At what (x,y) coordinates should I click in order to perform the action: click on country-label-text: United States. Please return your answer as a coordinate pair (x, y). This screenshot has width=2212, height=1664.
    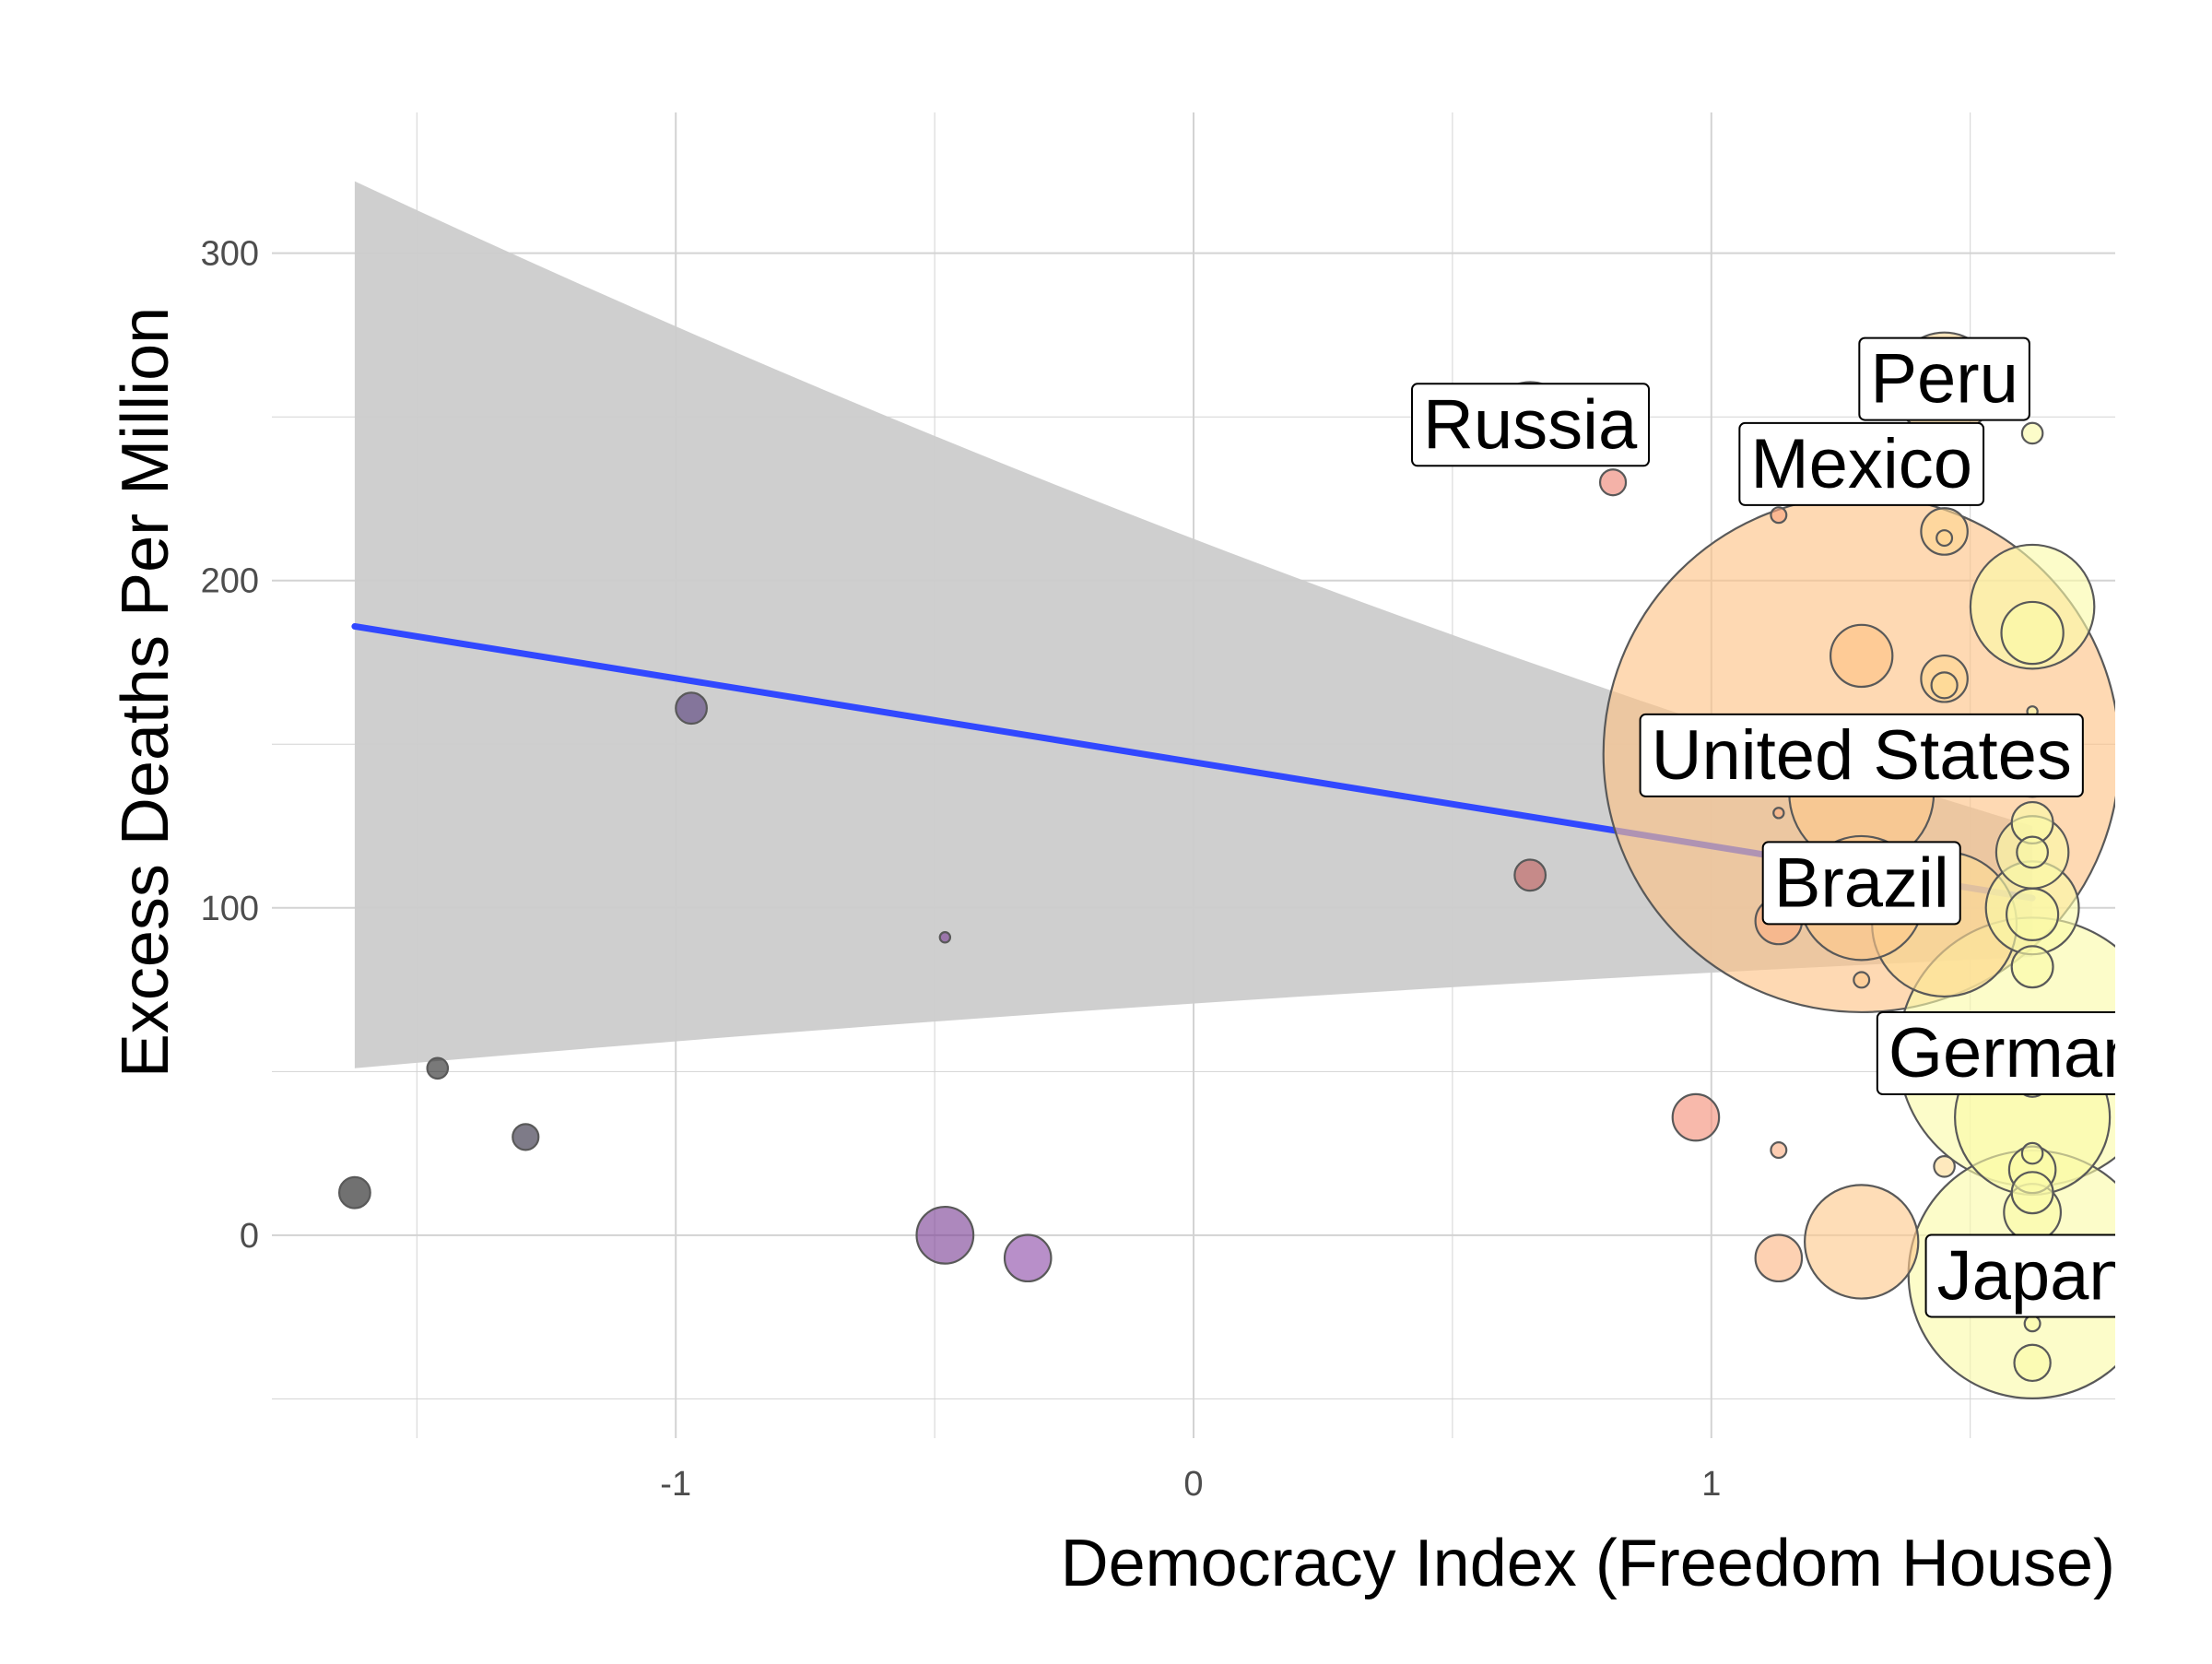
    Looking at the image, I should click on (1862, 755).